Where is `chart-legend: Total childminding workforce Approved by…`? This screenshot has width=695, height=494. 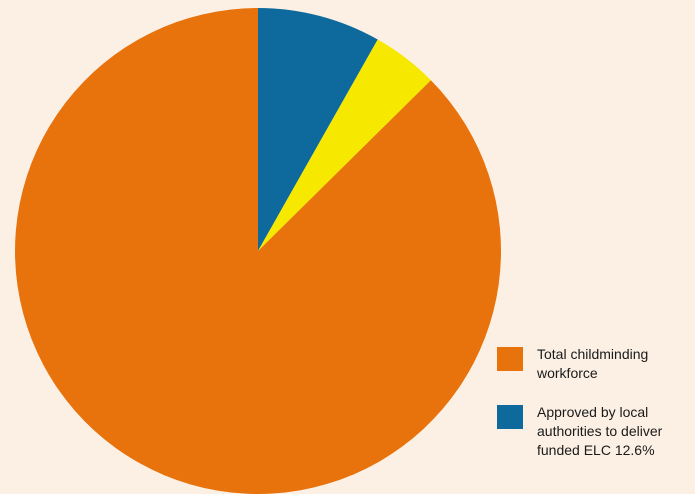
chart-legend: Total childminding workforce Approved by… is located at coordinates (596, 412).